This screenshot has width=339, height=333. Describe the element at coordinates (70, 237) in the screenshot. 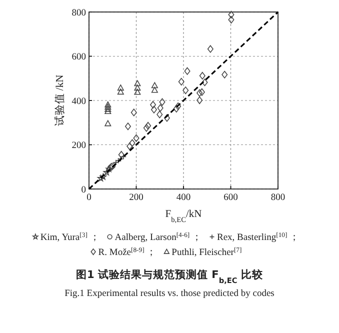

I see `legend-label: Kim, Yura$^{[3]}$ ；` at that location.